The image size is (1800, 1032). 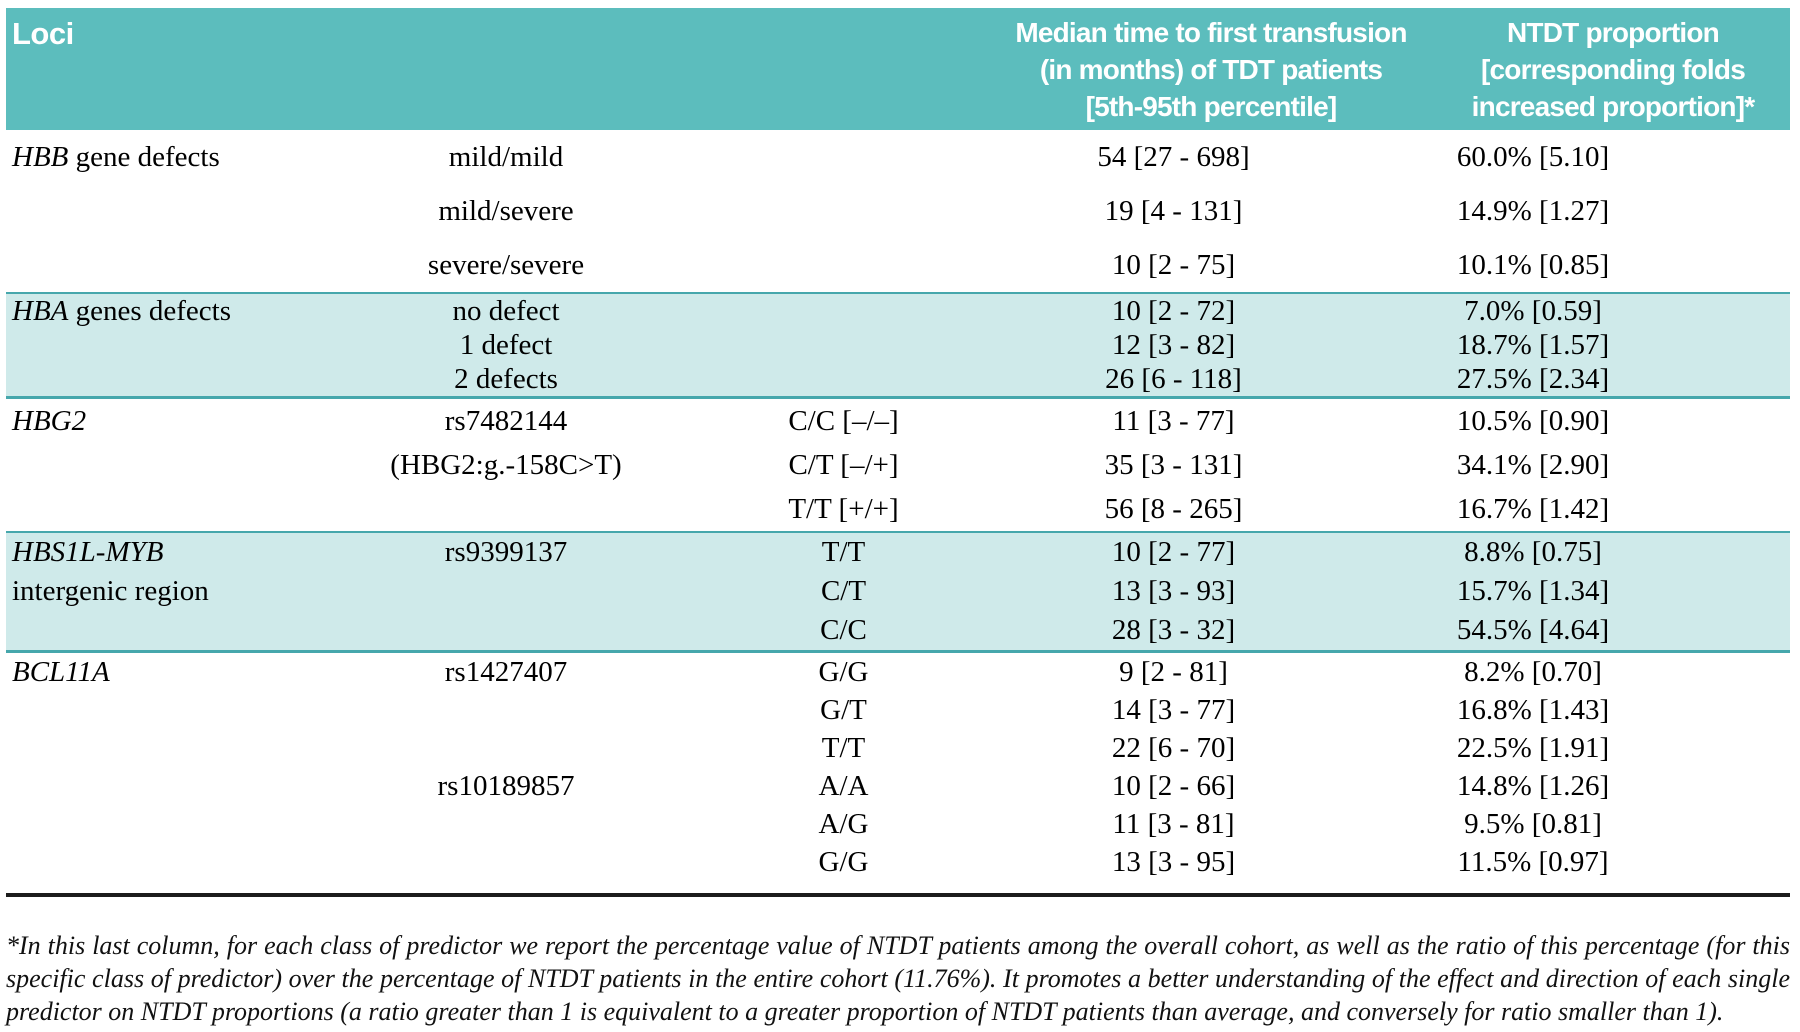 I want to click on cell-median: 13 [3 - 93], so click(x=1173, y=591).